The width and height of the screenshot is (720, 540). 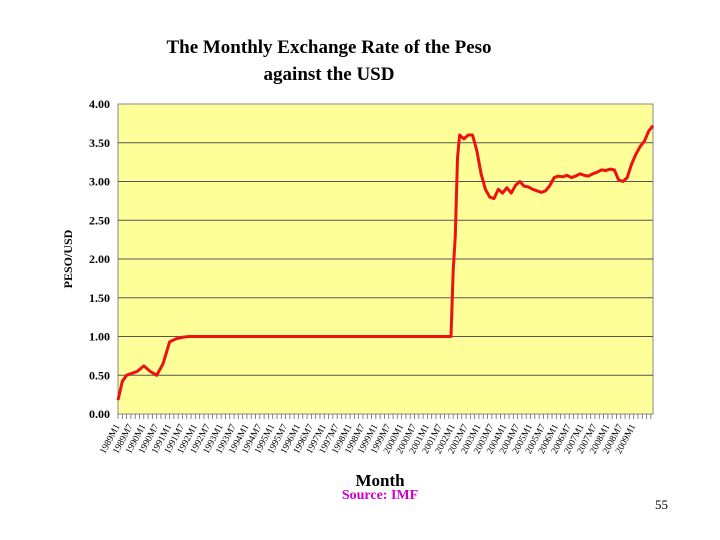 I want to click on x-axis-label: Month, so click(x=380, y=480).